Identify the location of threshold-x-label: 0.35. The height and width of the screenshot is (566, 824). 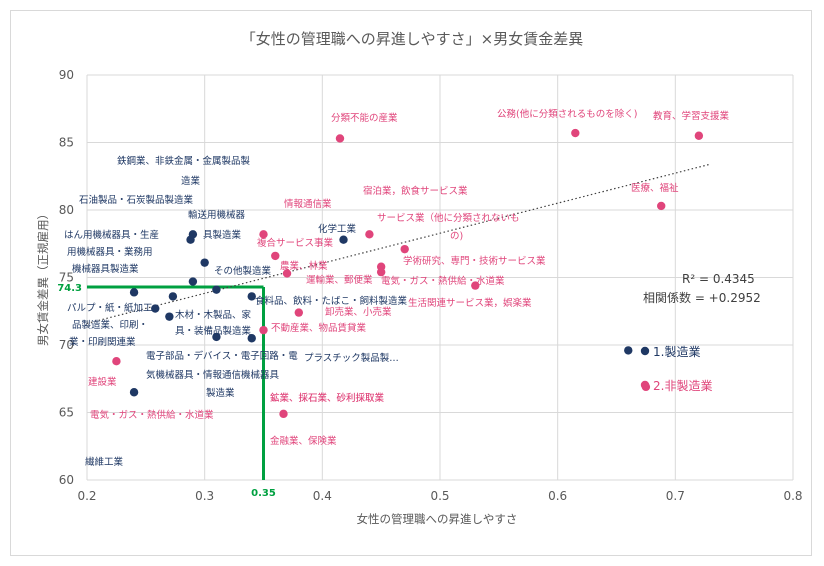
(263, 493).